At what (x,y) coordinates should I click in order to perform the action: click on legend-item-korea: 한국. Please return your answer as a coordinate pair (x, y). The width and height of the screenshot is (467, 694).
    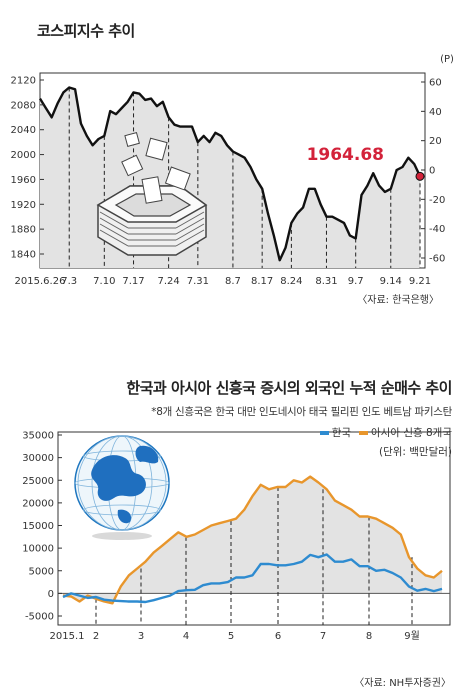
    Looking at the image, I should click on (335, 432).